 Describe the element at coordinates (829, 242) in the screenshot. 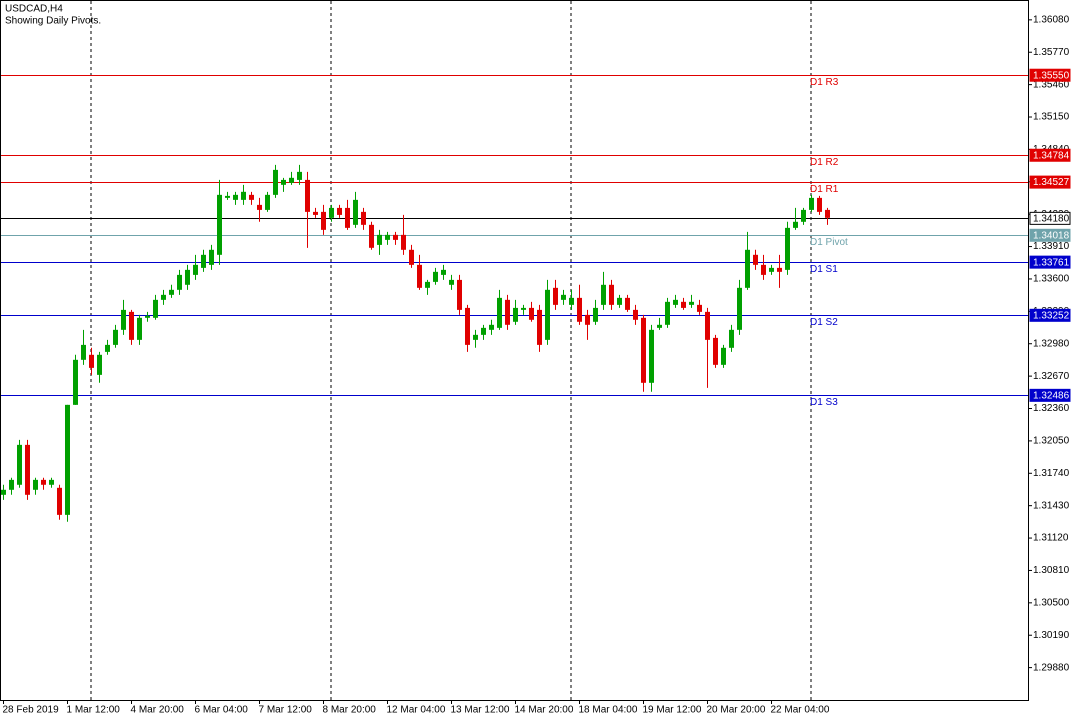

I see `level-name: D1 Pivot` at that location.